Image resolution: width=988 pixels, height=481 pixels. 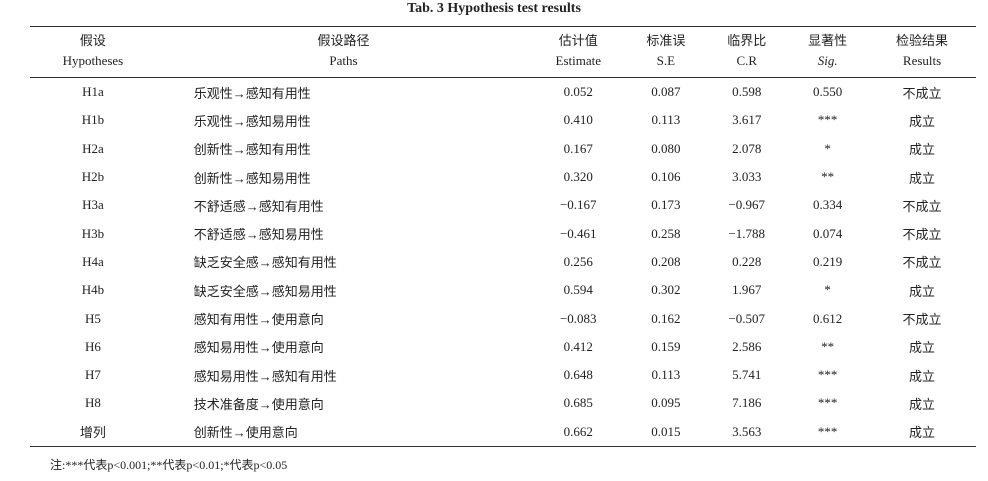 I want to click on table-row: H6 感知易用性→使用意向 0.412 0.159 2.586 ** 成立, so click(x=503, y=347).